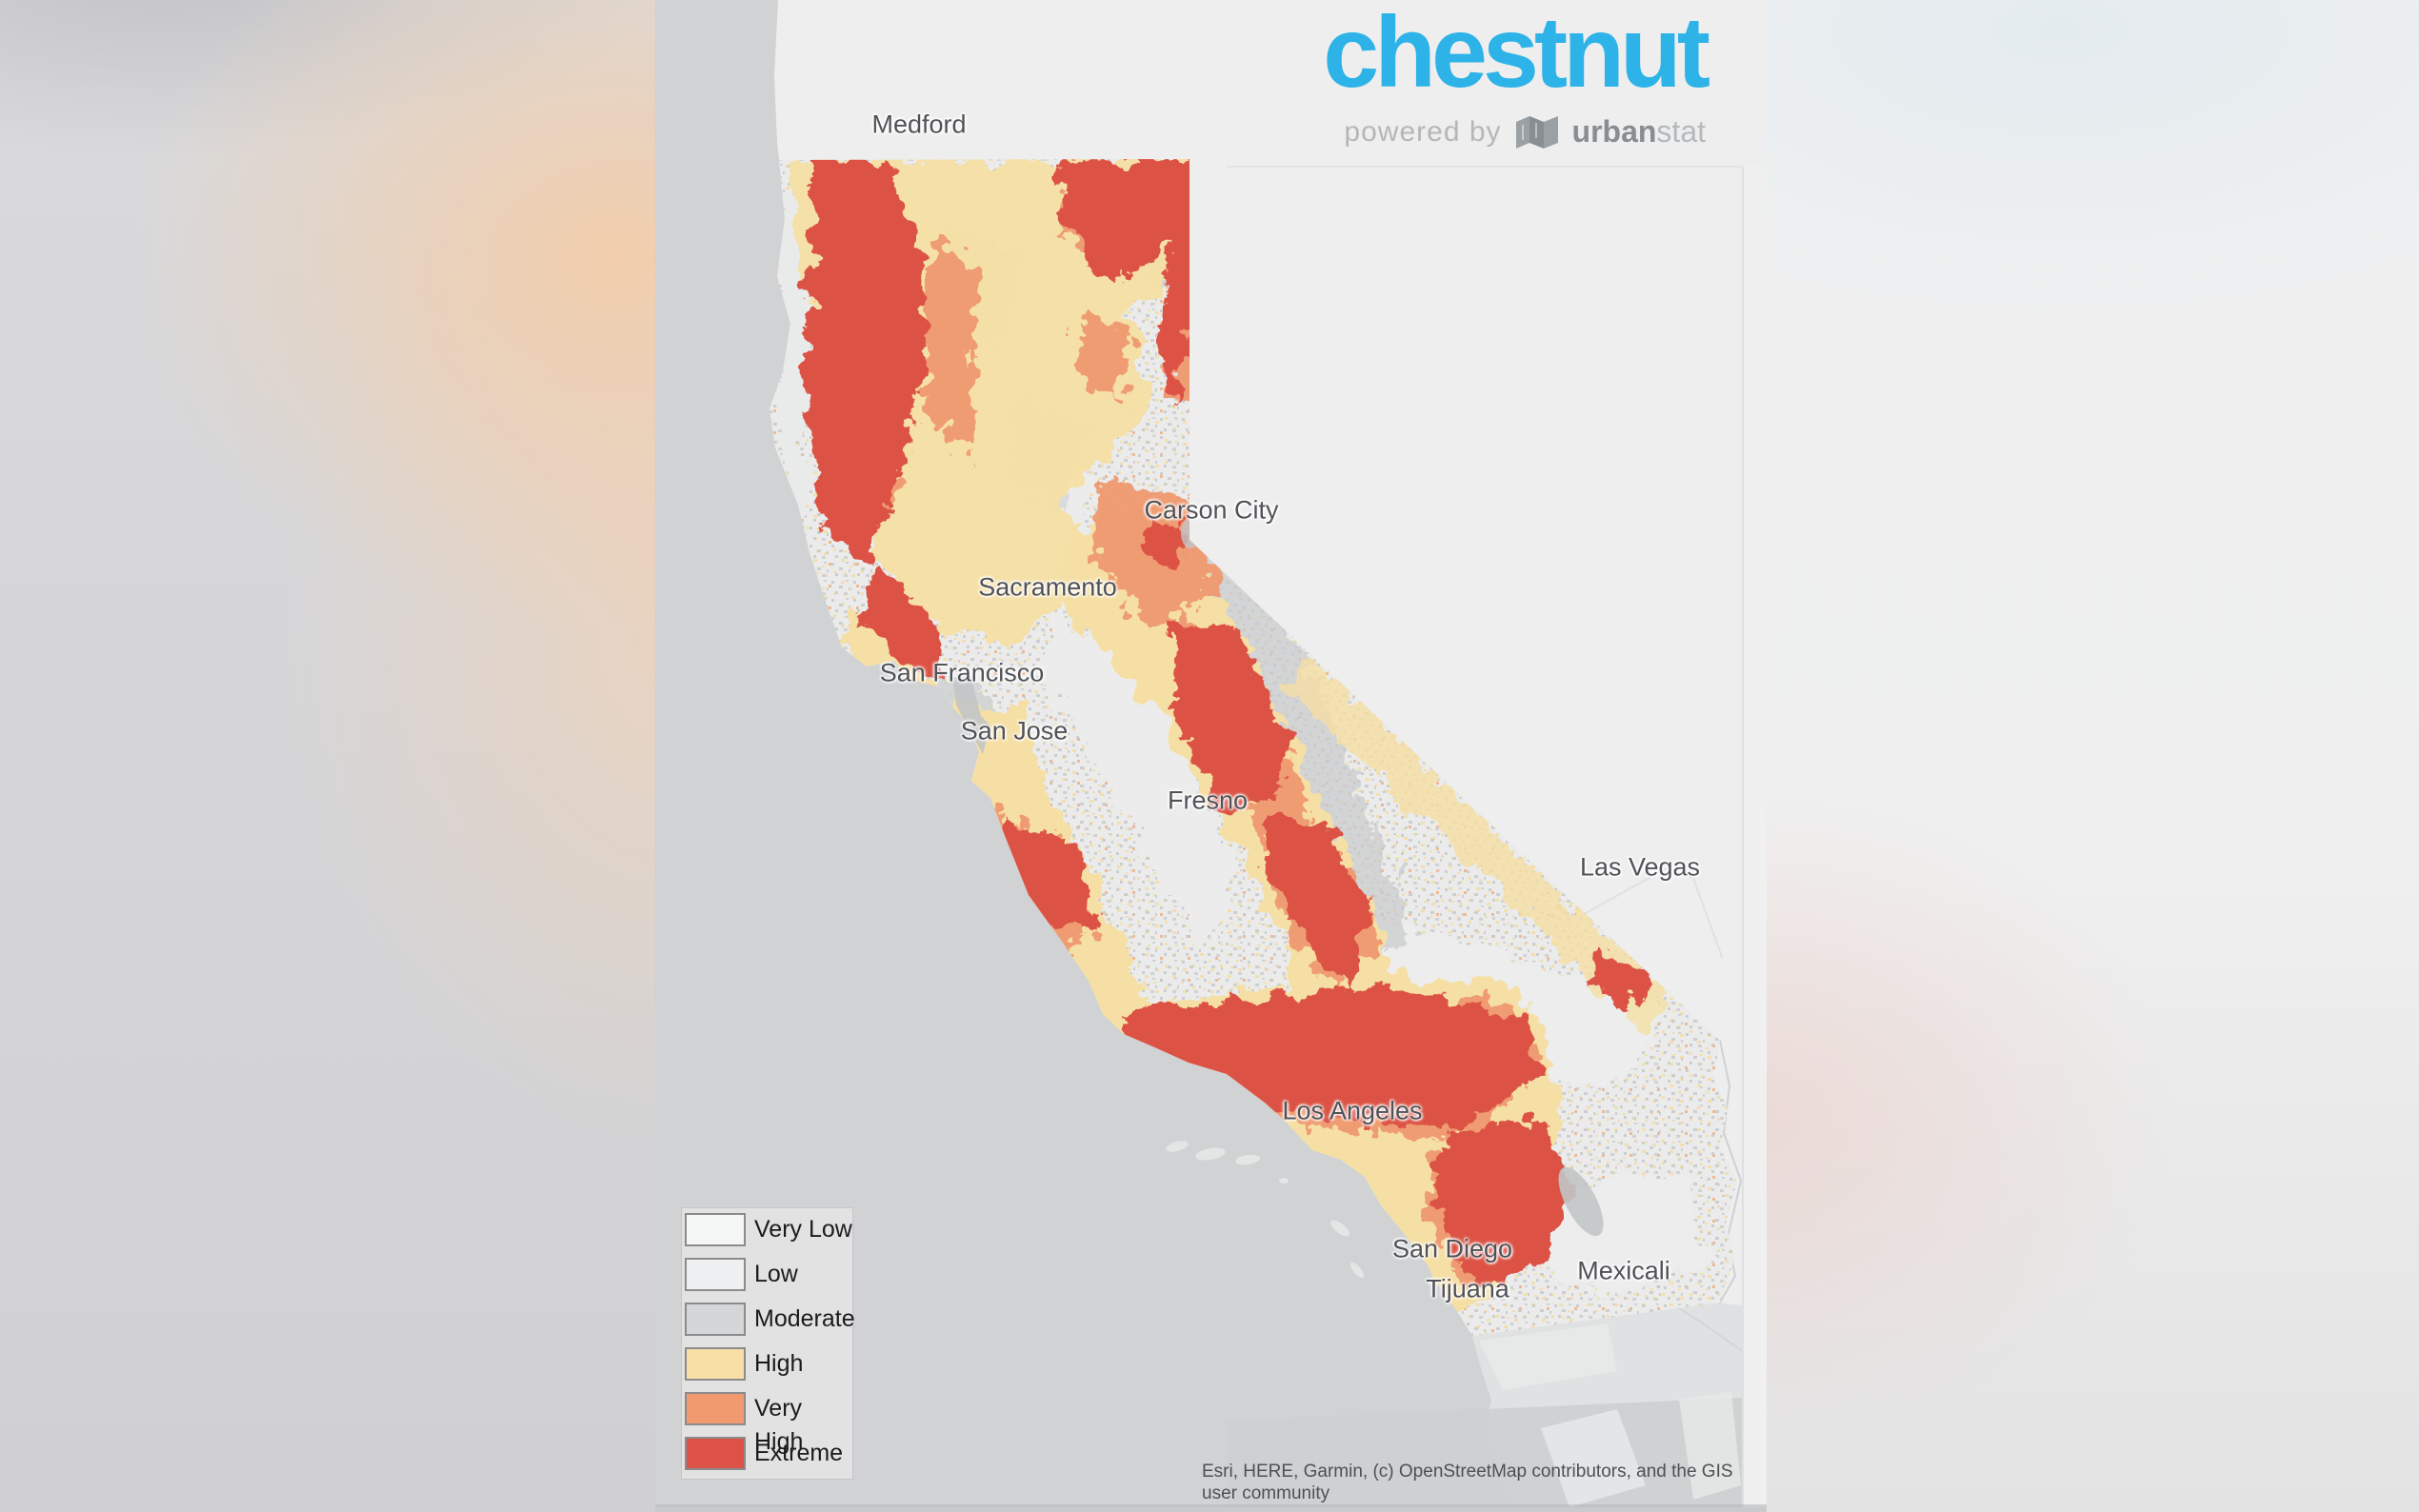 Image resolution: width=2419 pixels, height=1512 pixels. What do you see at coordinates (1452, 1248) in the screenshot?
I see `city-label-san-diego: San Diego` at bounding box center [1452, 1248].